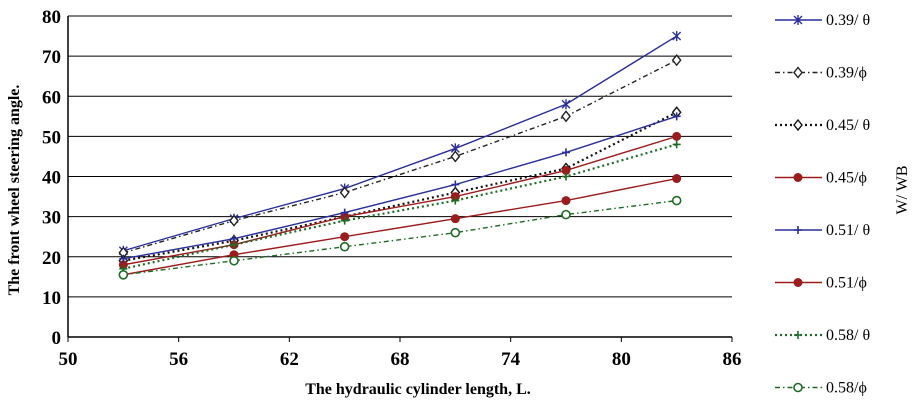 Image resolution: width=914 pixels, height=402 pixels. What do you see at coordinates (848, 125) in the screenshot?
I see `legend-label: 0.45/ θ` at bounding box center [848, 125].